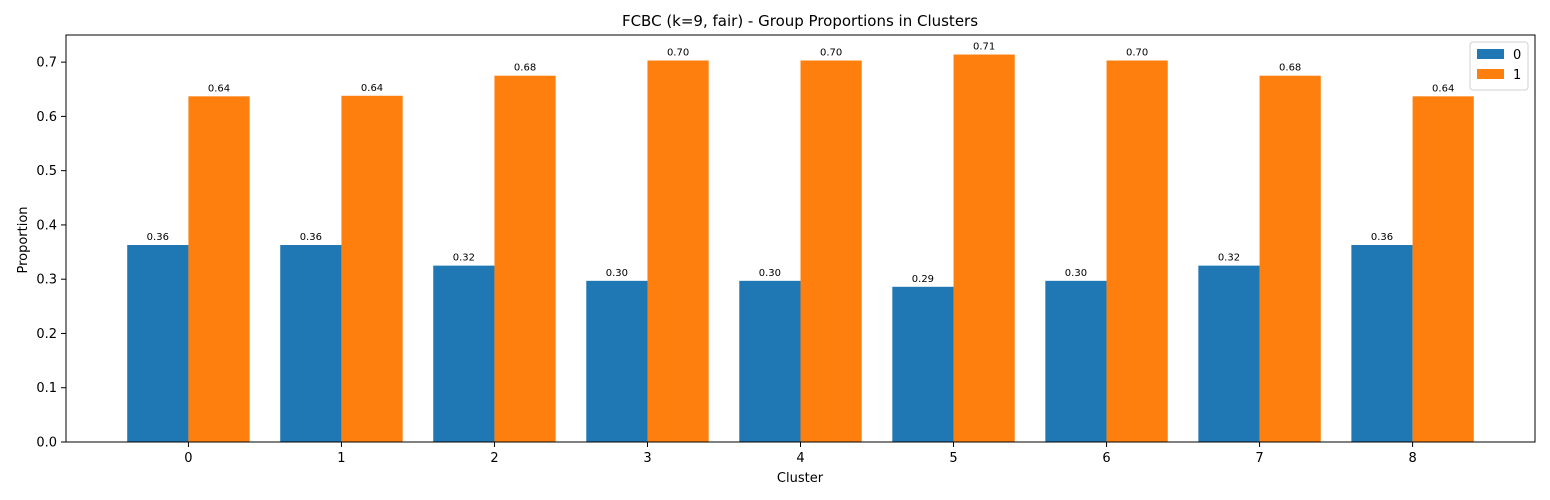 The image size is (1550, 500). Describe the element at coordinates (464, 353) in the screenshot. I see `bar-series0-cluster2` at that location.